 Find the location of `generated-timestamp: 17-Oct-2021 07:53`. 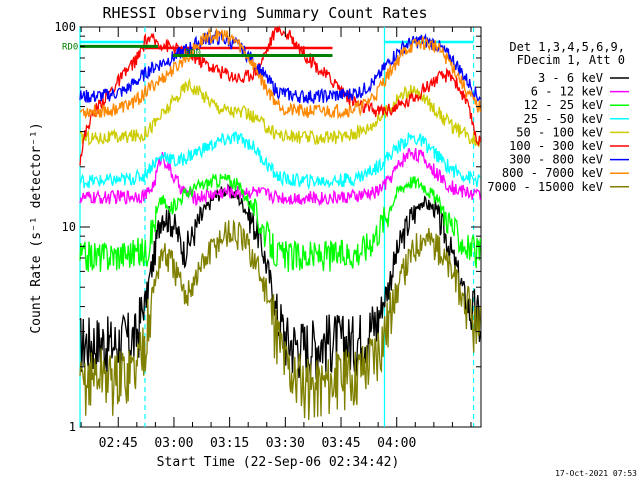

generated-timestamp: 17-Oct-2021 07:53 is located at coordinates (596, 473).